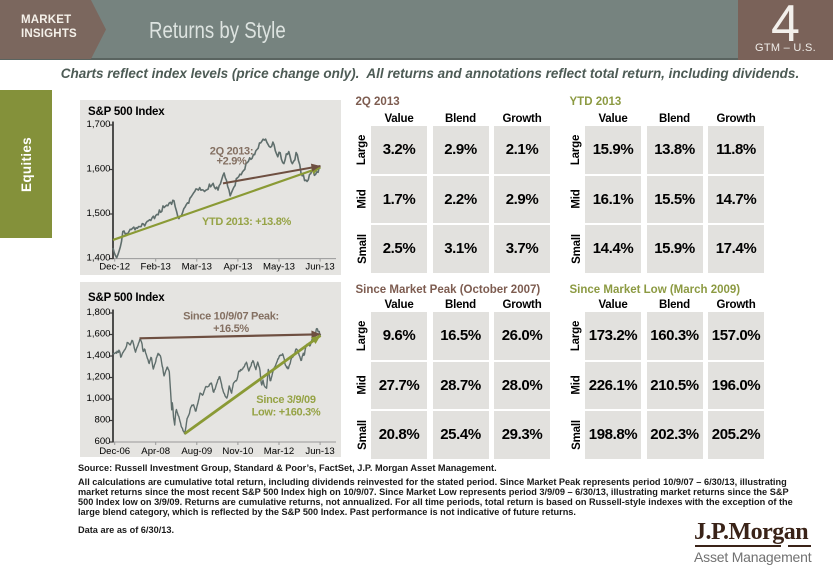 This screenshot has height=576, width=833. Describe the element at coordinates (238, 267) in the screenshot. I see `svg-text: Apr-13` at that location.